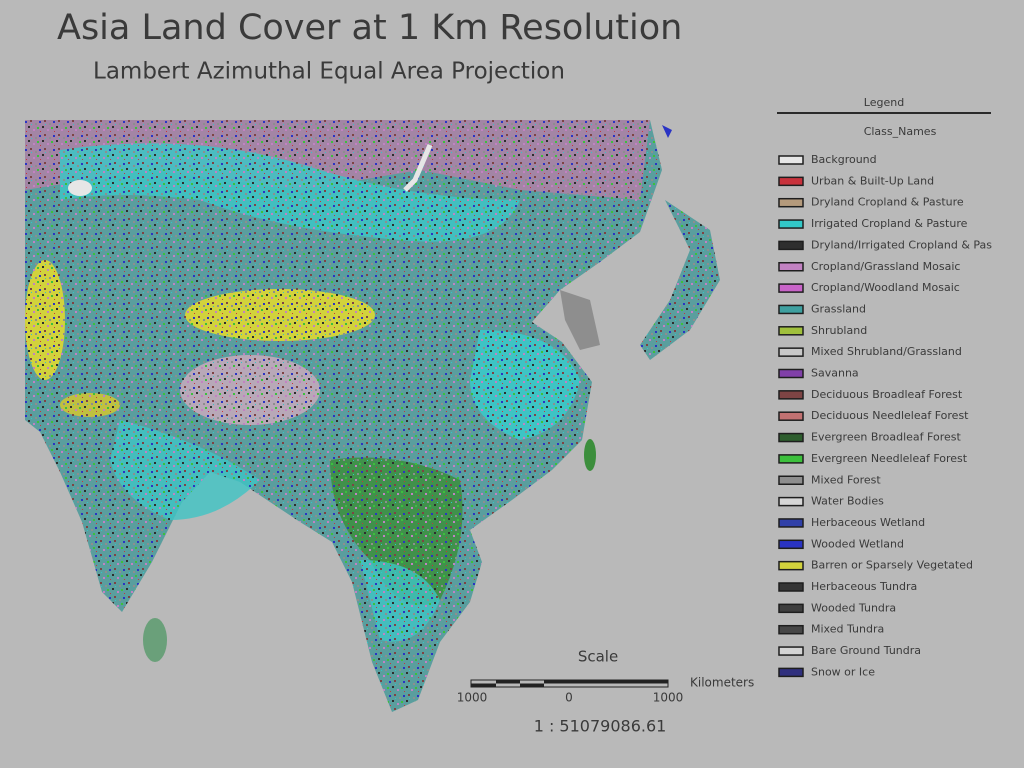  What do you see at coordinates (843, 671) in the screenshot?
I see `legend-label: Snow or Ice` at bounding box center [843, 671].